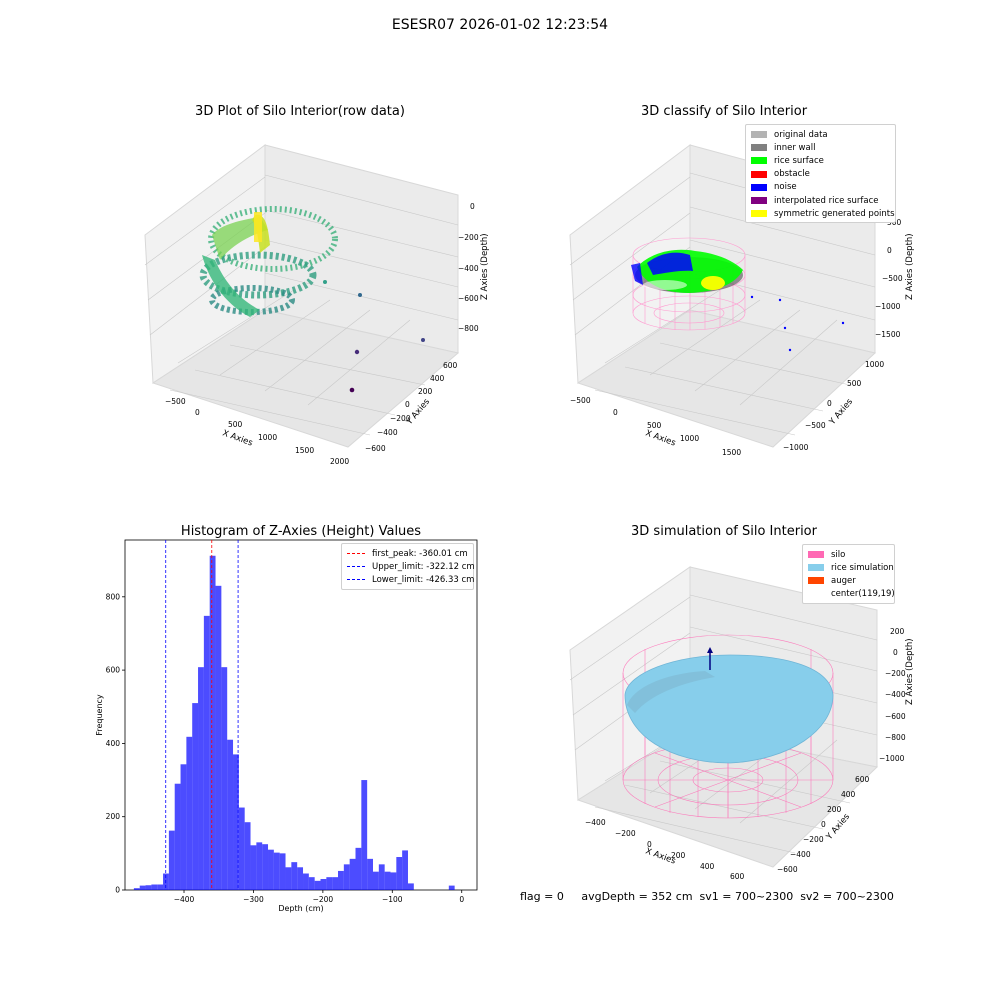 This screenshot has height=1000, width=1000. Describe the element at coordinates (356, 567) in the screenshot. I see `legend-line` at that location.